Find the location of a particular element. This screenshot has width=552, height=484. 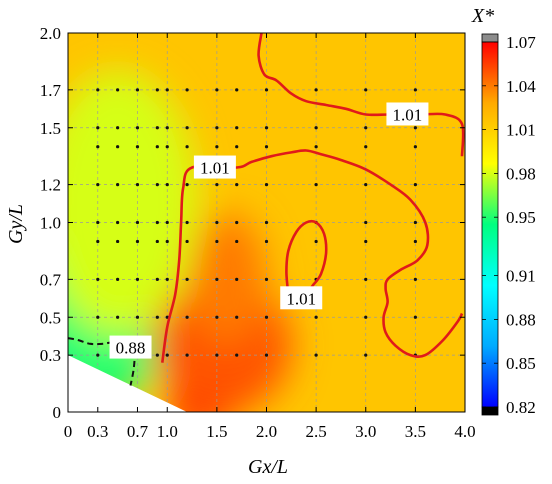

y-tick-label: 0 is located at coordinates (57, 412).